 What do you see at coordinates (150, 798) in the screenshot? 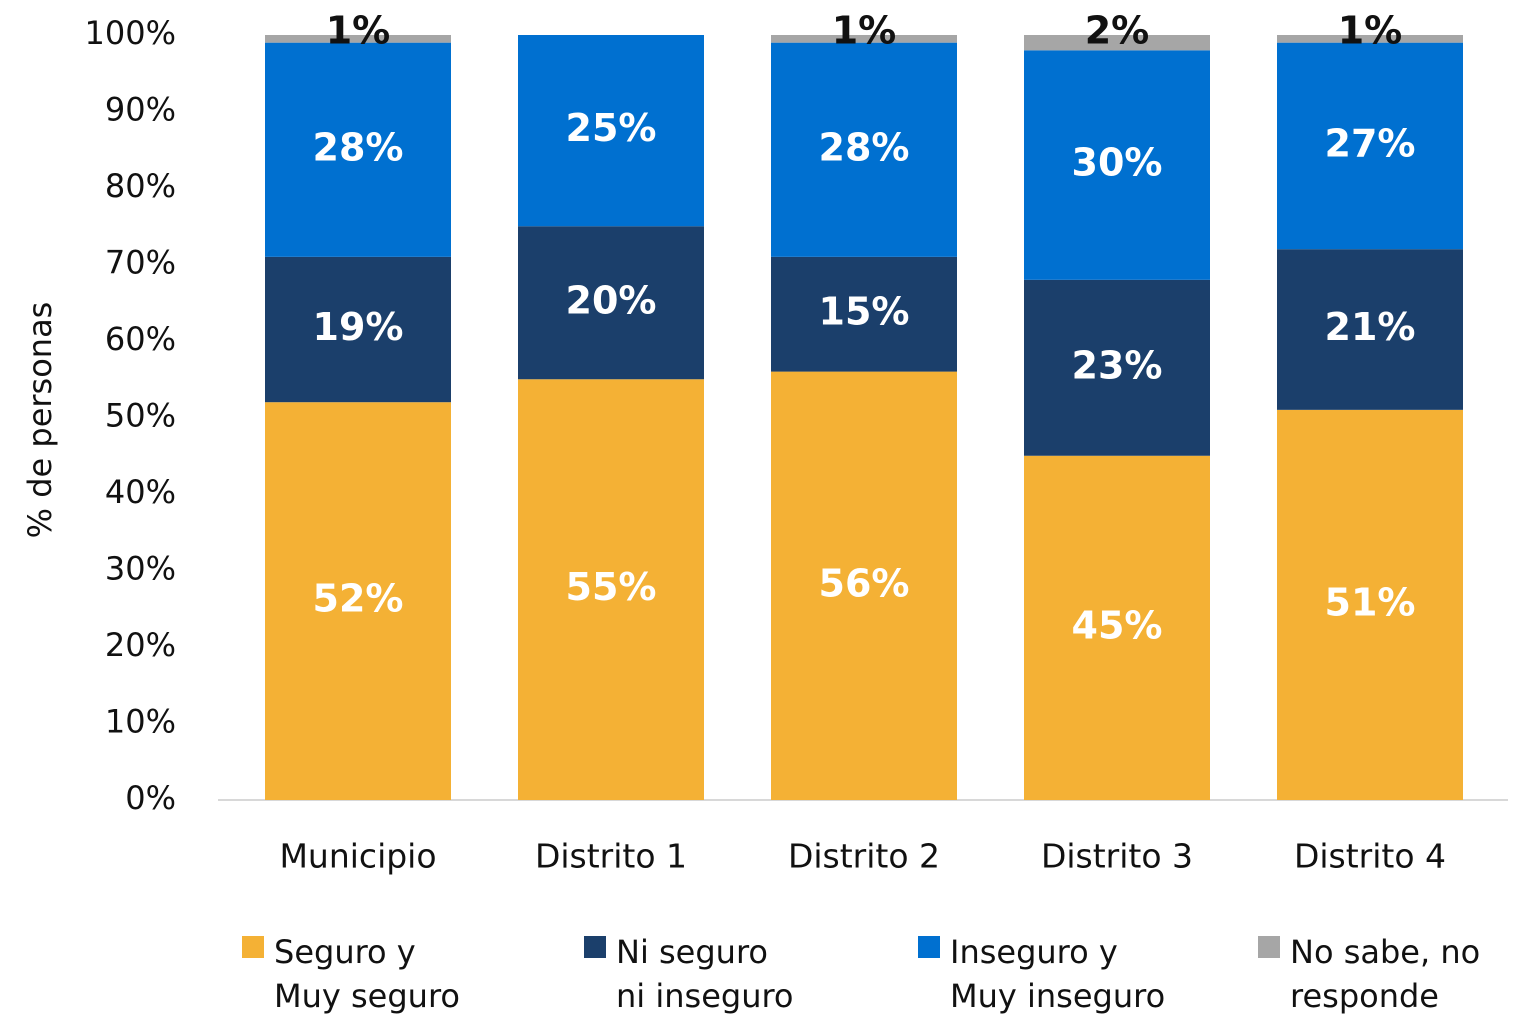
I see `y-tick-label: 0%` at bounding box center [150, 798].